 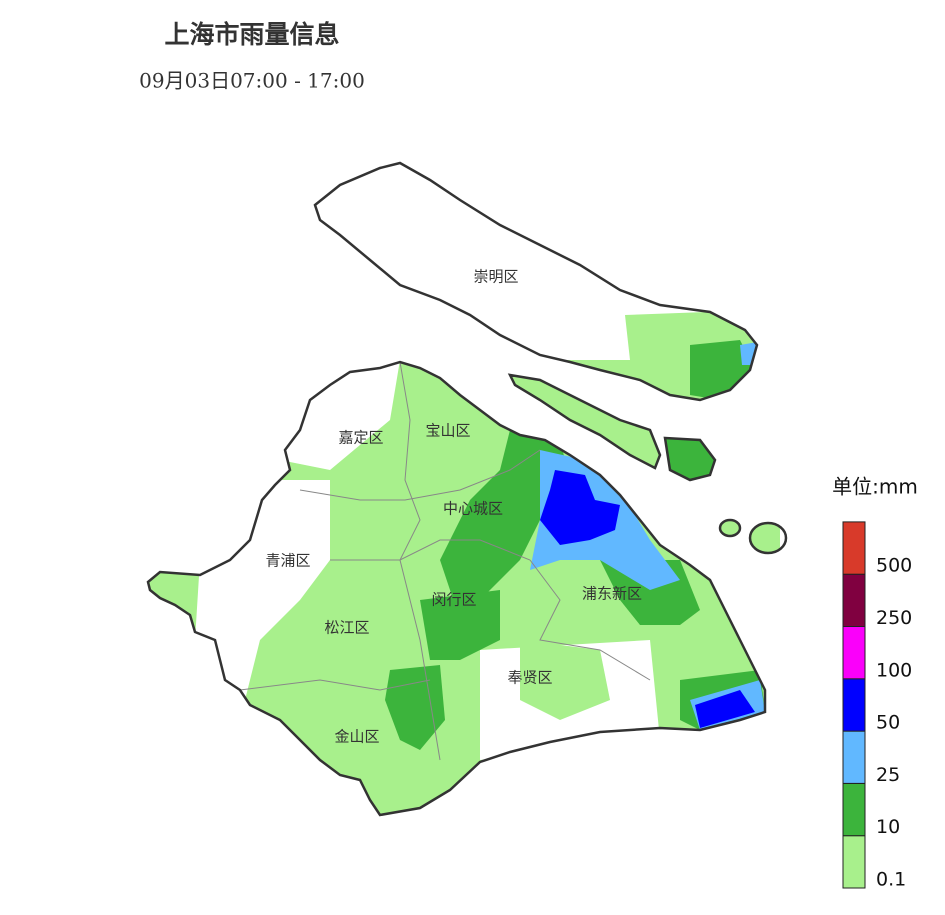 What do you see at coordinates (495, 277) in the screenshot?
I see `district-label: 崇明区` at bounding box center [495, 277].